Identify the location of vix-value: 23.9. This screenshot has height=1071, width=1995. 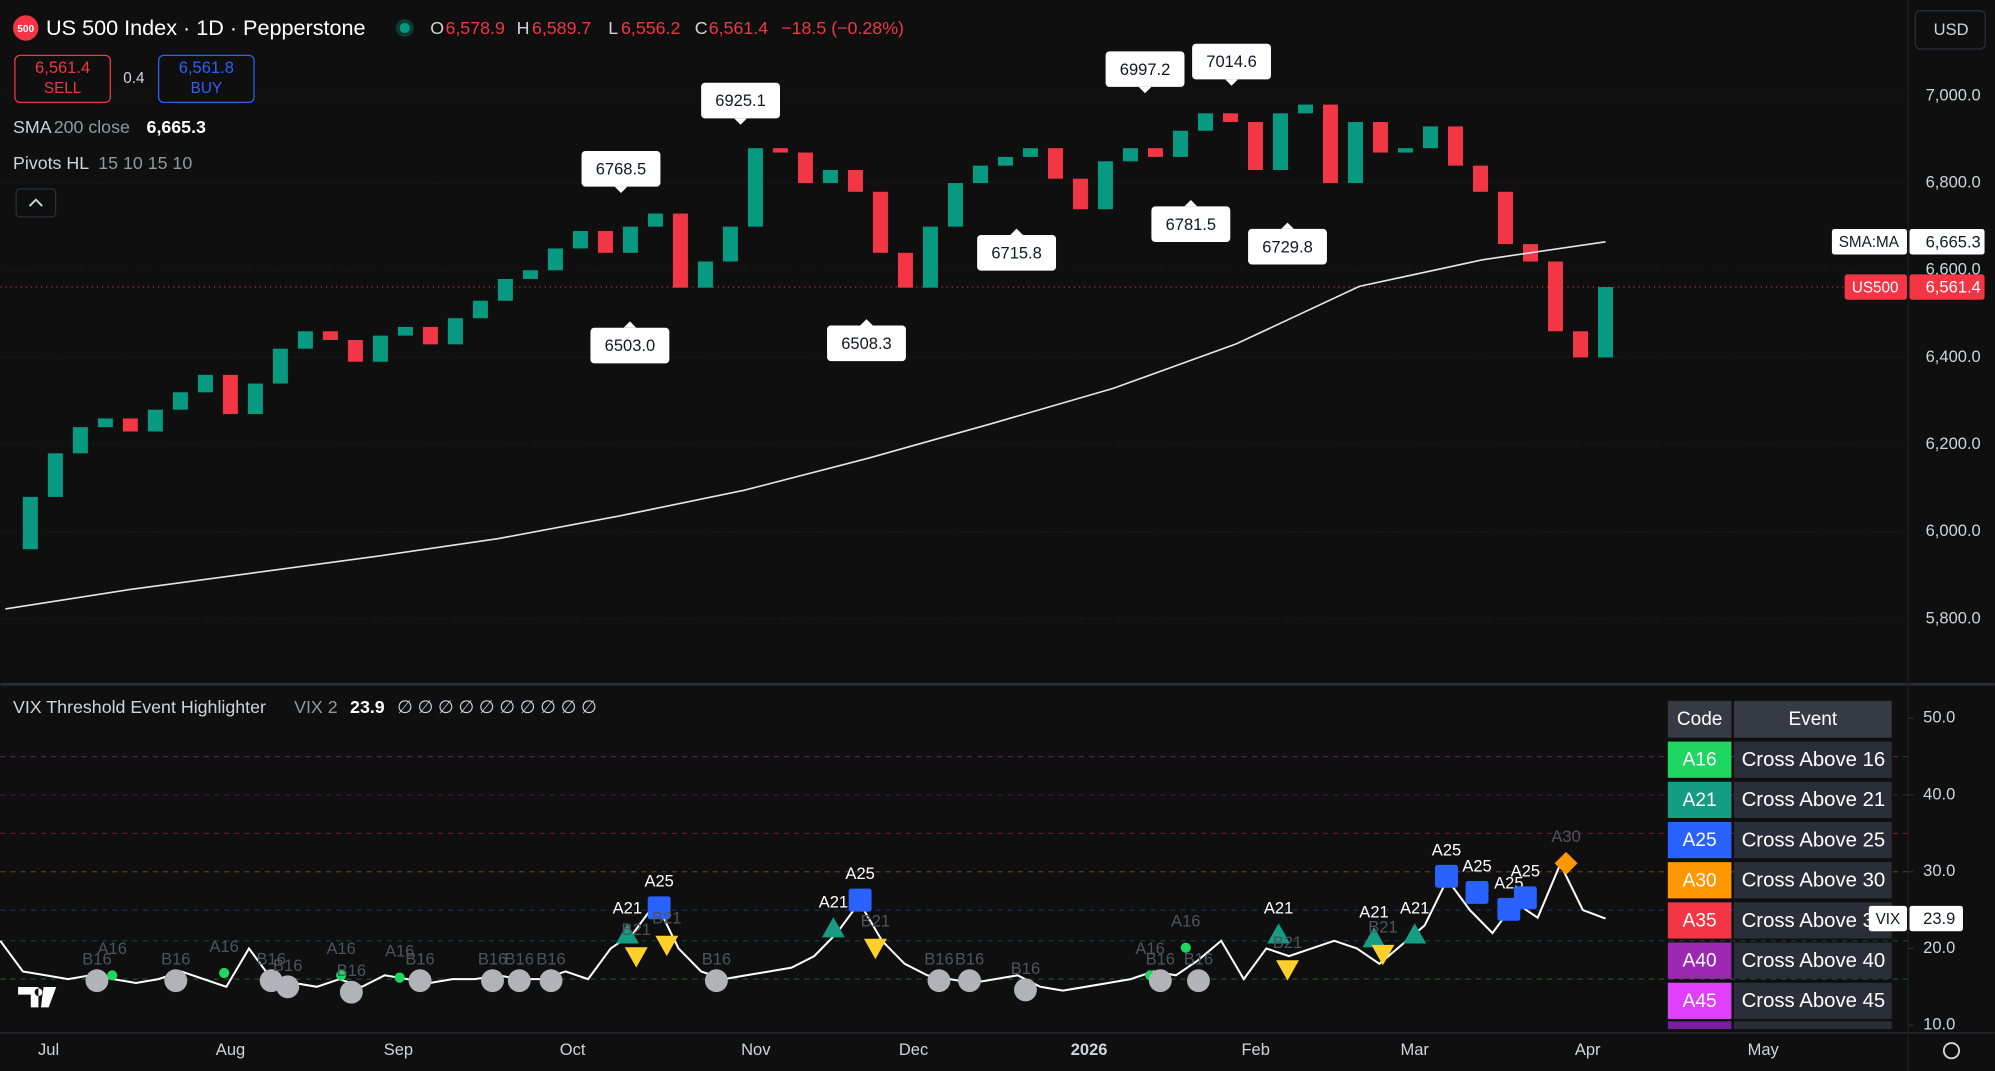
(367, 707).